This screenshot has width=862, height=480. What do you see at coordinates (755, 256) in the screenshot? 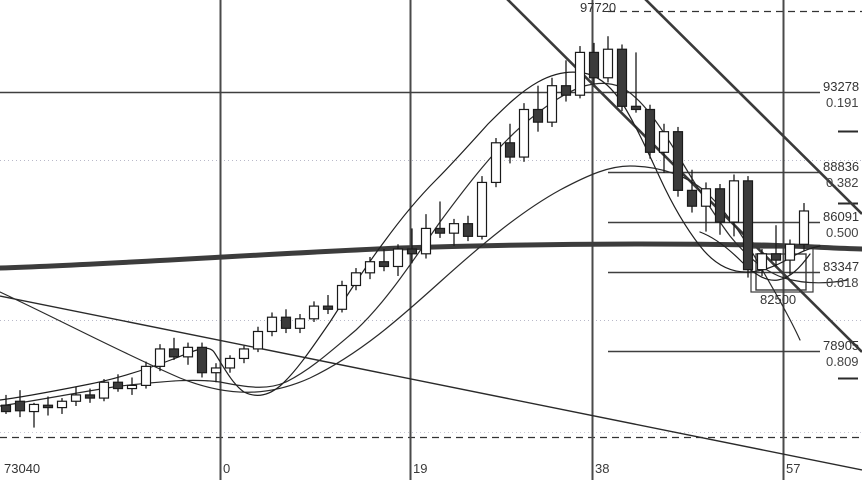
I see `ma-hook` at bounding box center [755, 256].